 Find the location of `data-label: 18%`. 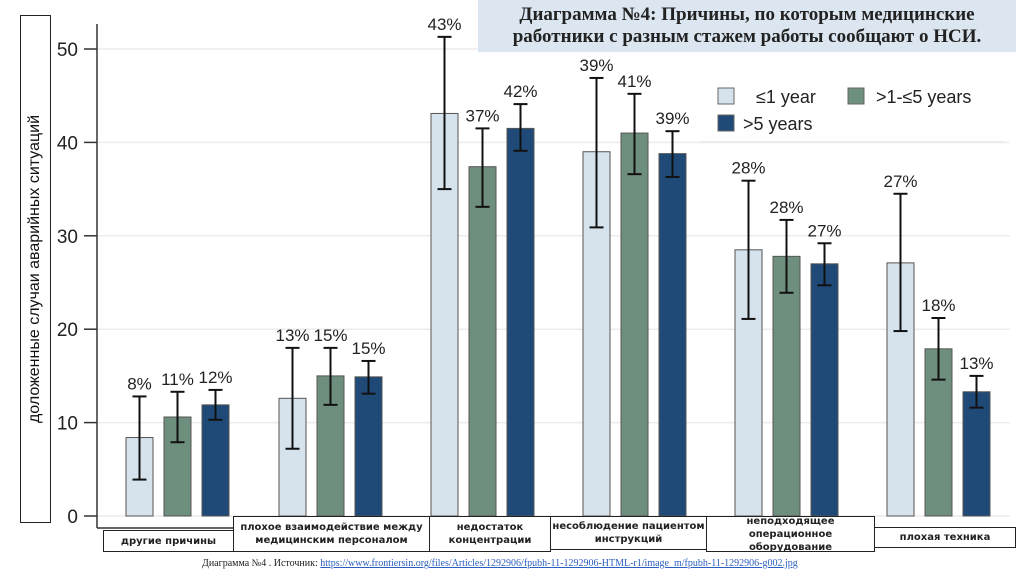

data-label: 18% is located at coordinates (938, 305).